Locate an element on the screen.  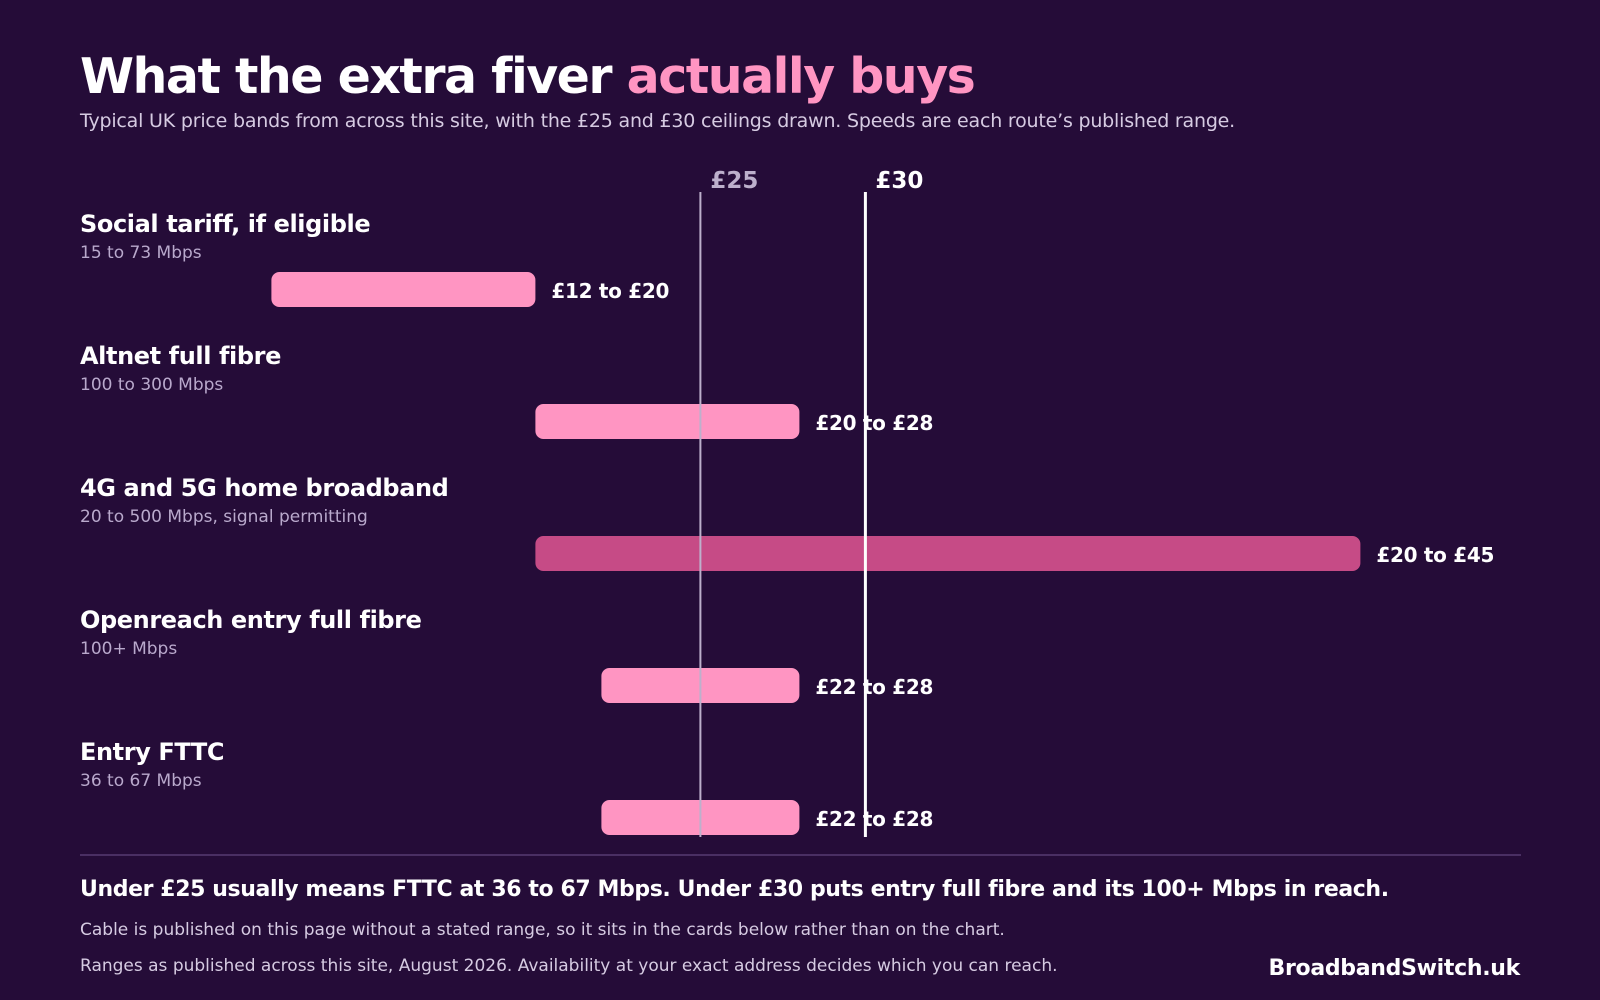
category-speed: 100+ Mbps is located at coordinates (128, 649).